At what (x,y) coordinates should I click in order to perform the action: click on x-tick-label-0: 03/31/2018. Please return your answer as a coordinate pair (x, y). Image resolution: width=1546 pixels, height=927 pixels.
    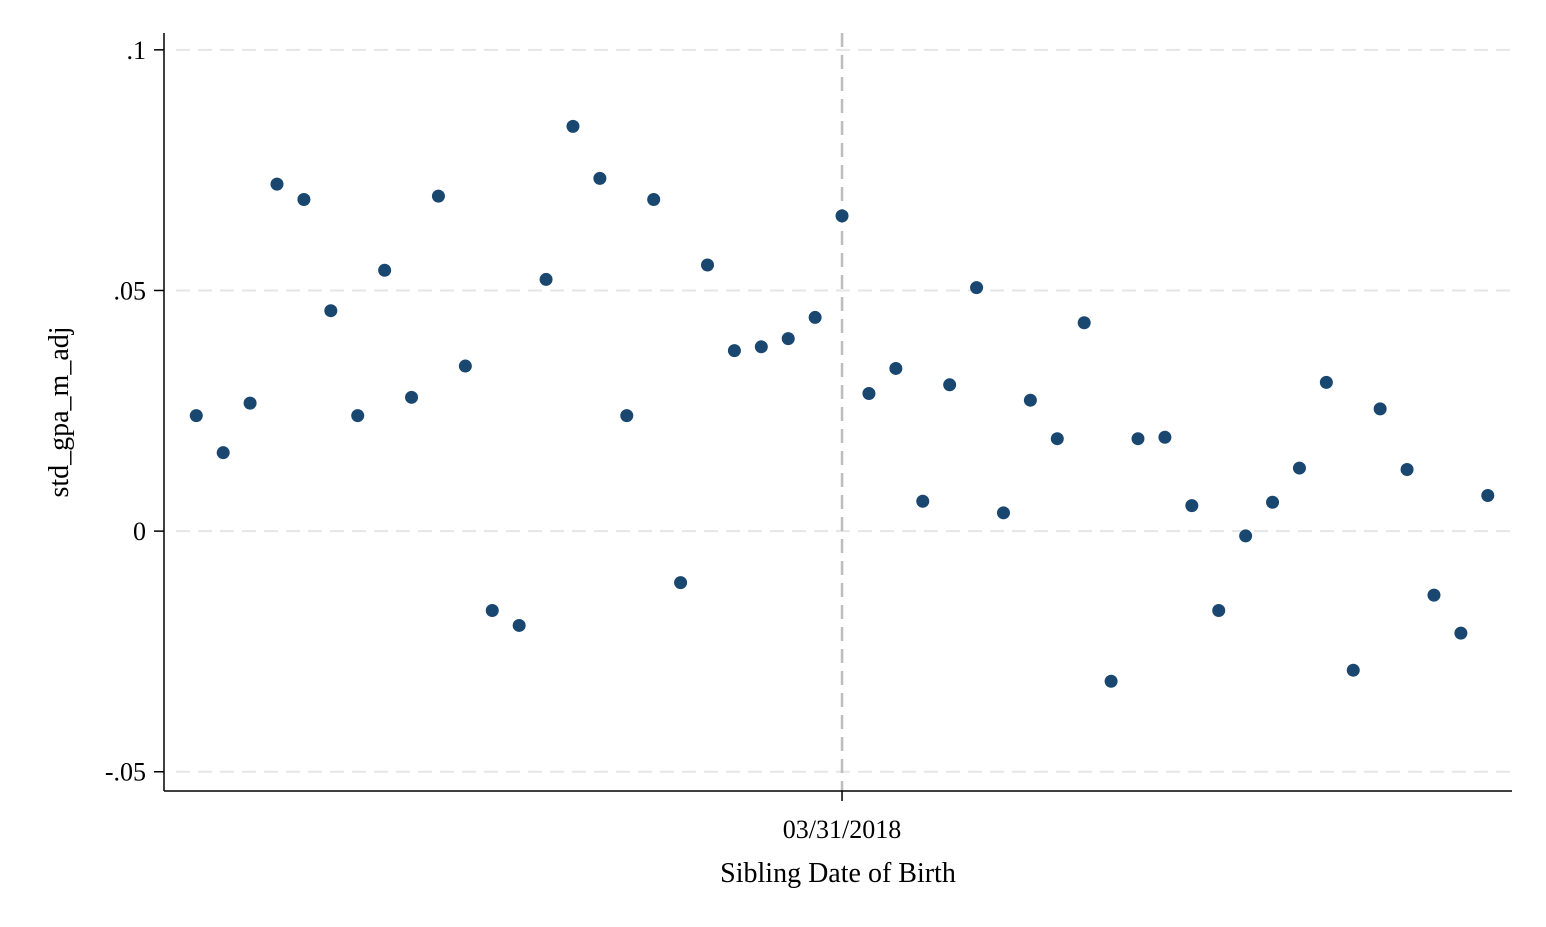
    Looking at the image, I should click on (842, 829).